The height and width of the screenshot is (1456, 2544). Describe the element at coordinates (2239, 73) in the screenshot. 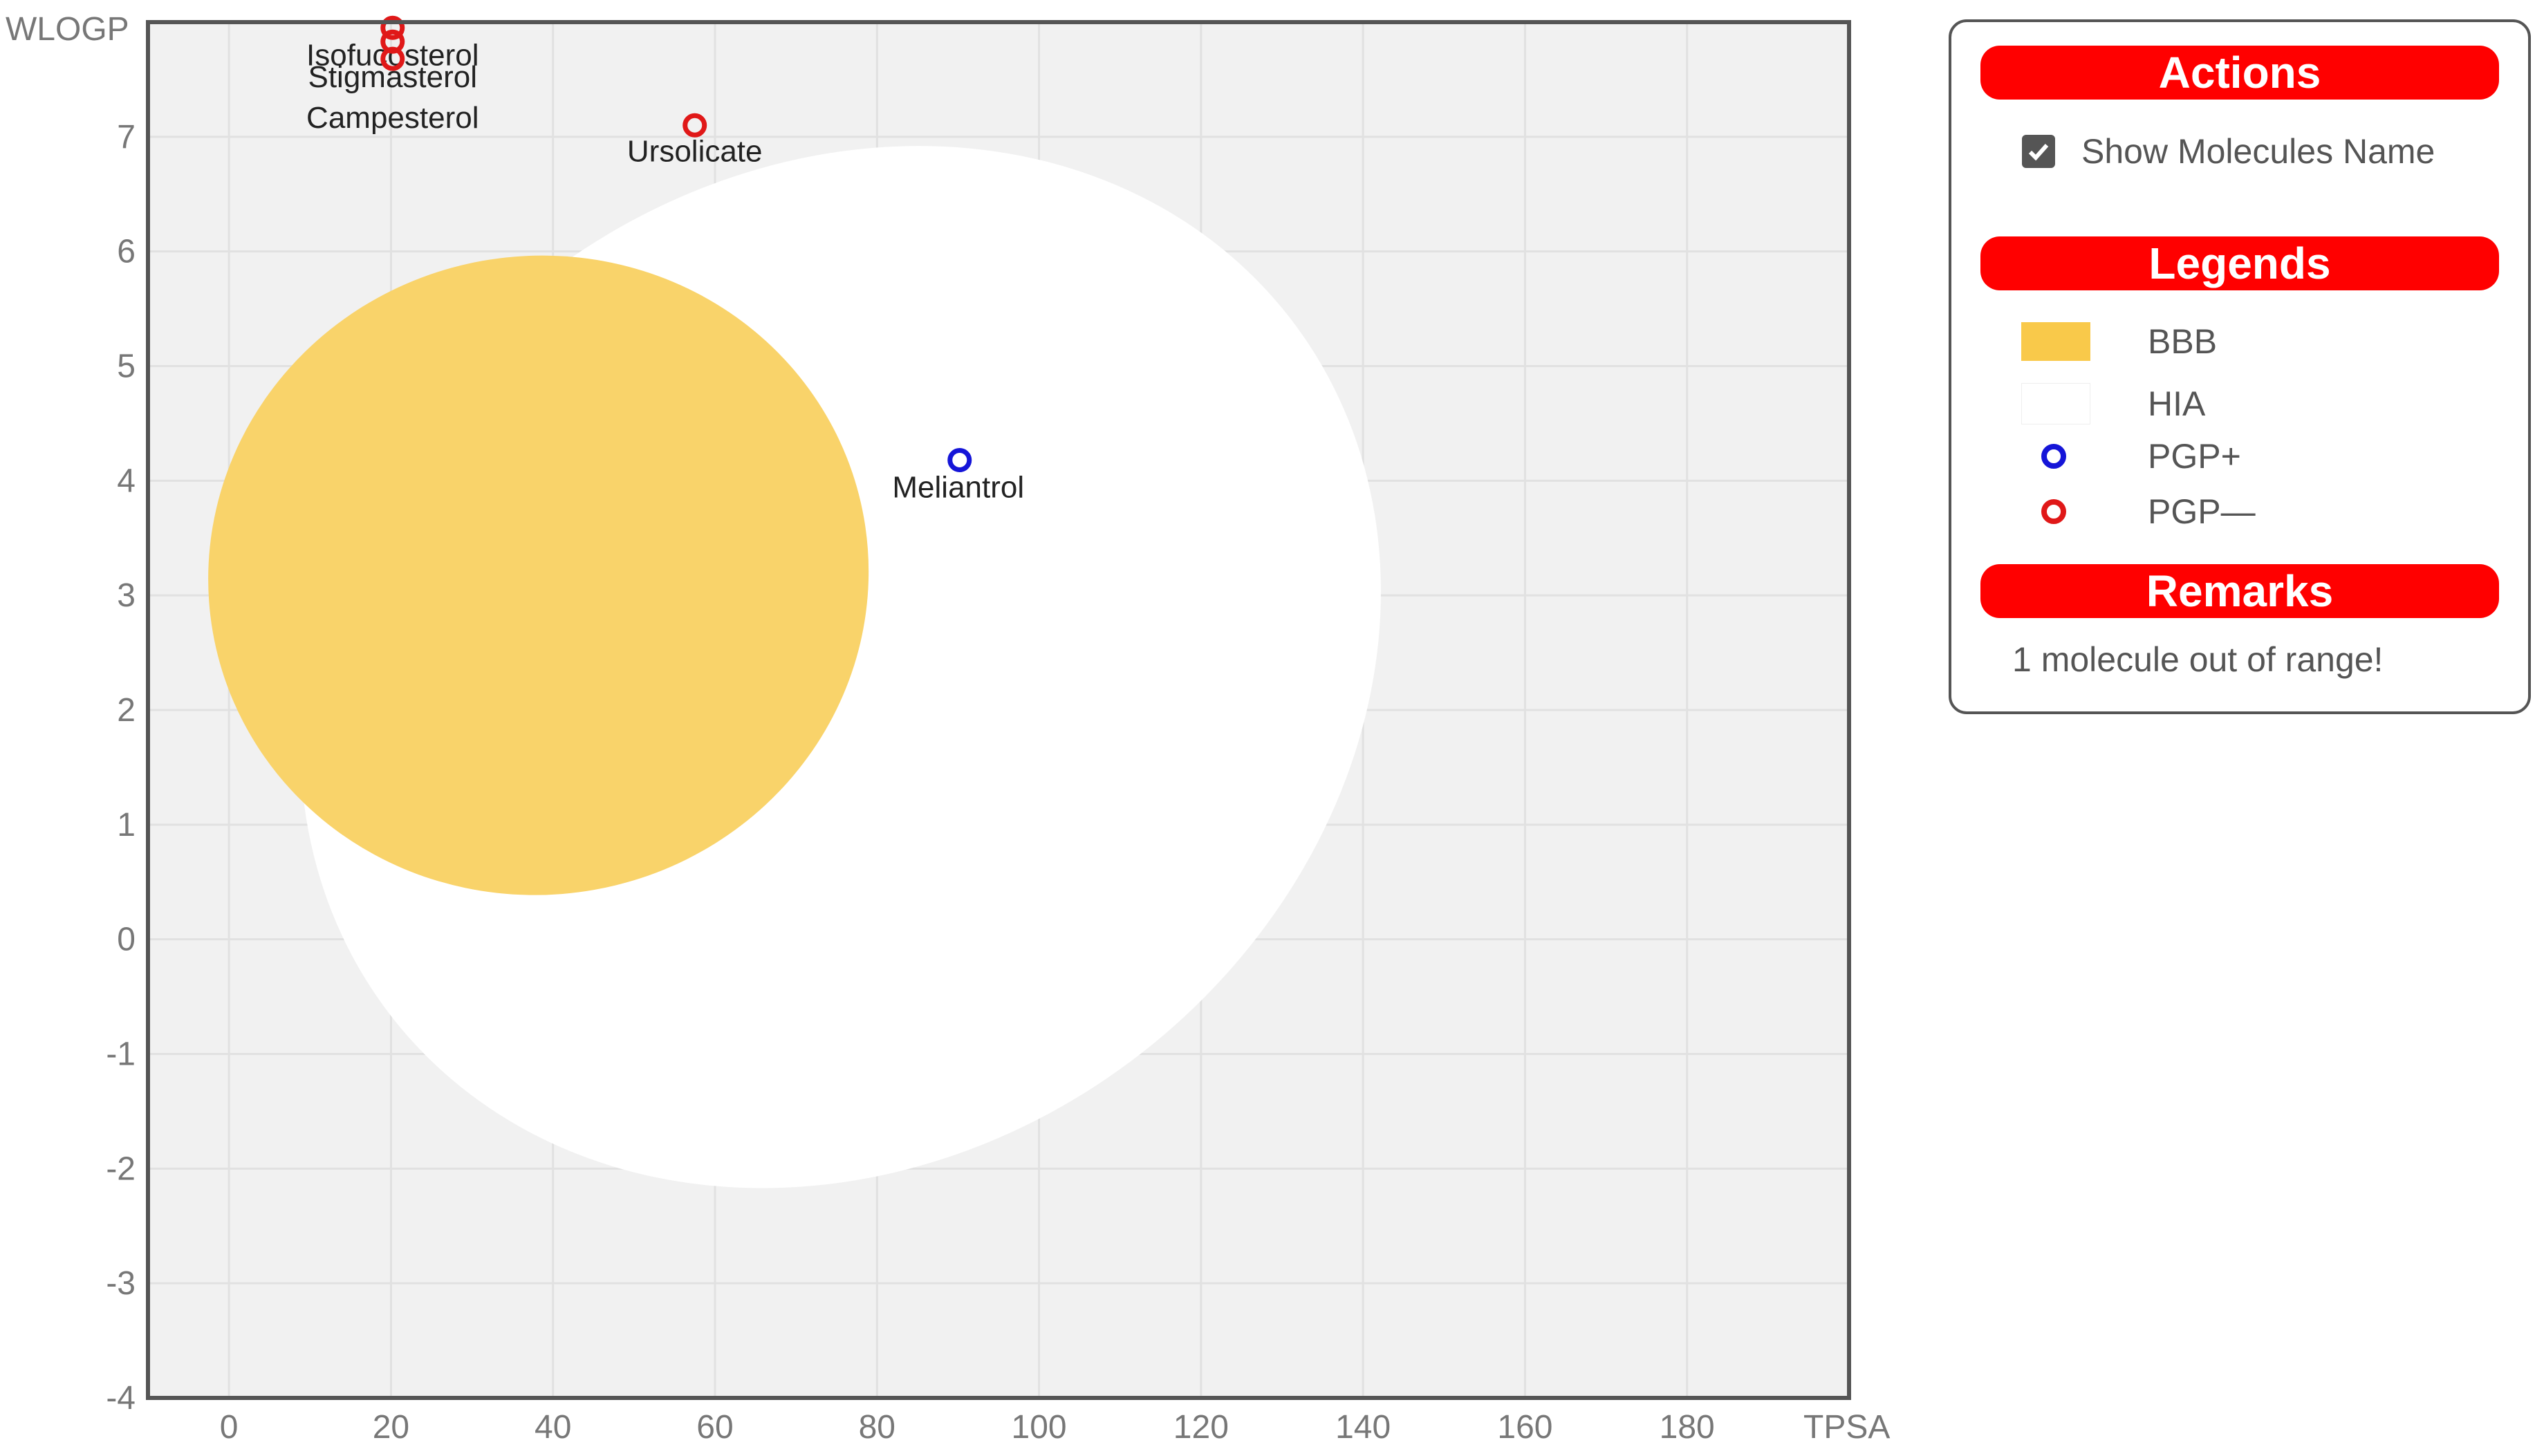

I see `actions-banner: Actions` at that location.